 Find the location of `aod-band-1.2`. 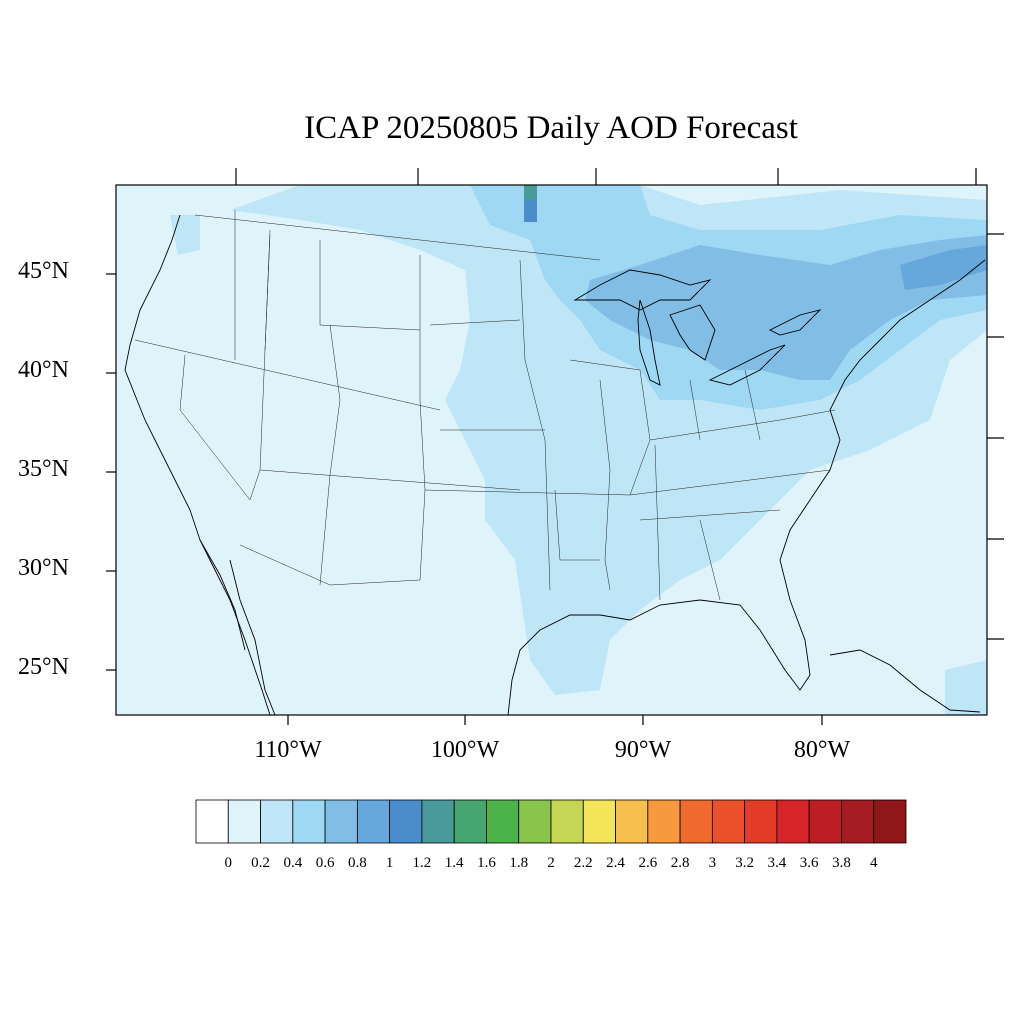

aod-band-1.2 is located at coordinates (530, 192).